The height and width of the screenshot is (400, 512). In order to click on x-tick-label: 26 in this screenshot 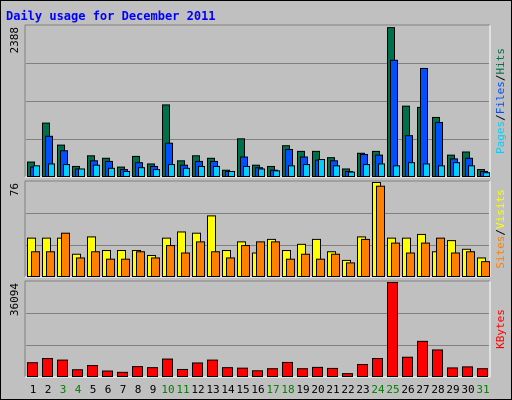, I will do `click(407, 389)`.